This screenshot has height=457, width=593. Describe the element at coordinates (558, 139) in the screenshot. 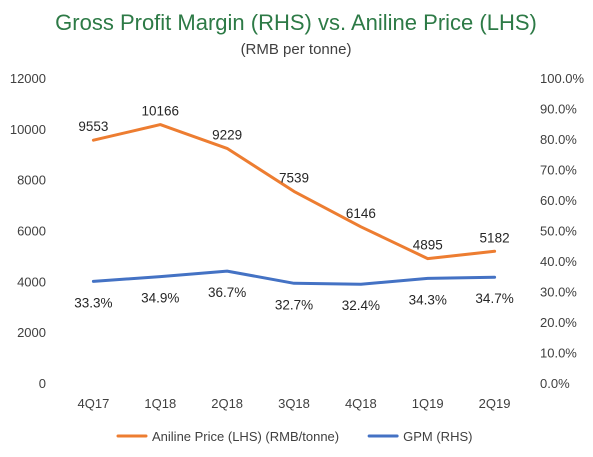

I see `right-tick-label: 80.0%` at that location.